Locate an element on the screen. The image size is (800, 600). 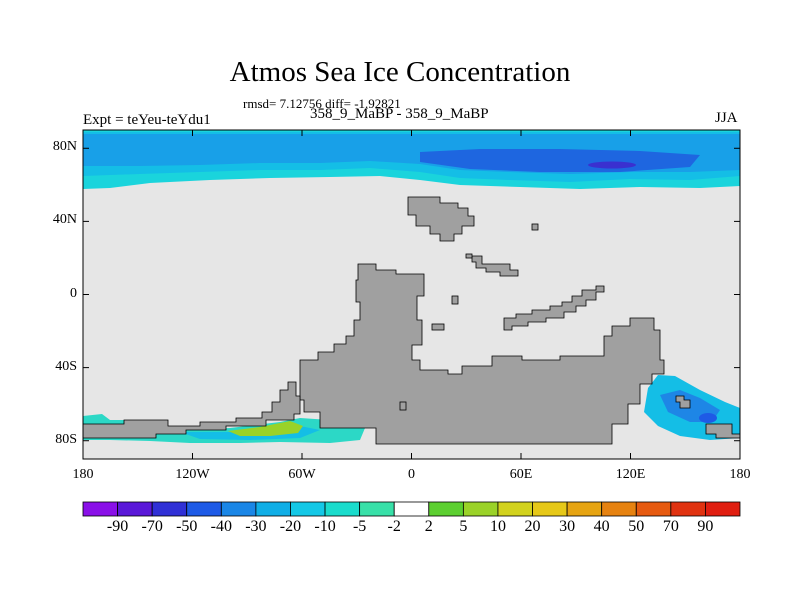
antarctic-ice-patch-east-min is located at coordinates (708, 418).